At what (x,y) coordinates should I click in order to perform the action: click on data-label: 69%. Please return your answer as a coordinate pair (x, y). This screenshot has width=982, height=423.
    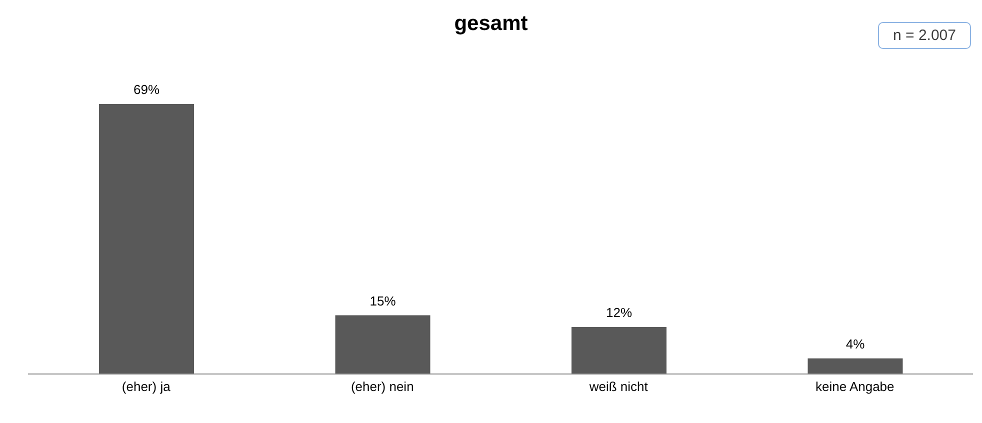
    Looking at the image, I should click on (146, 89).